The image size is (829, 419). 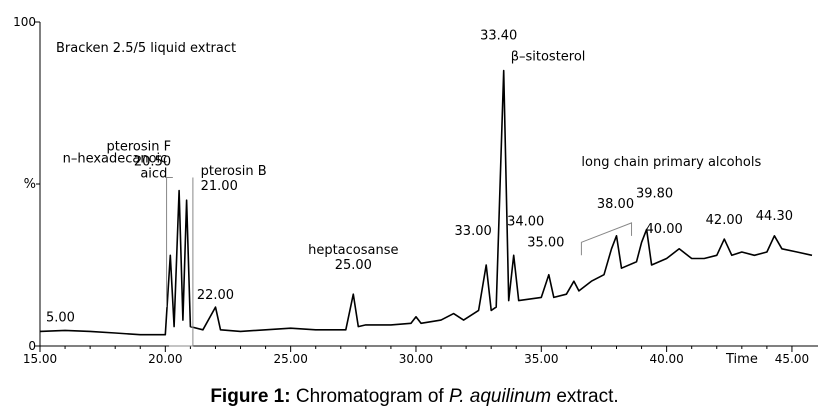 I want to click on annotation-line: β–sitosterol, so click(x=548, y=57).